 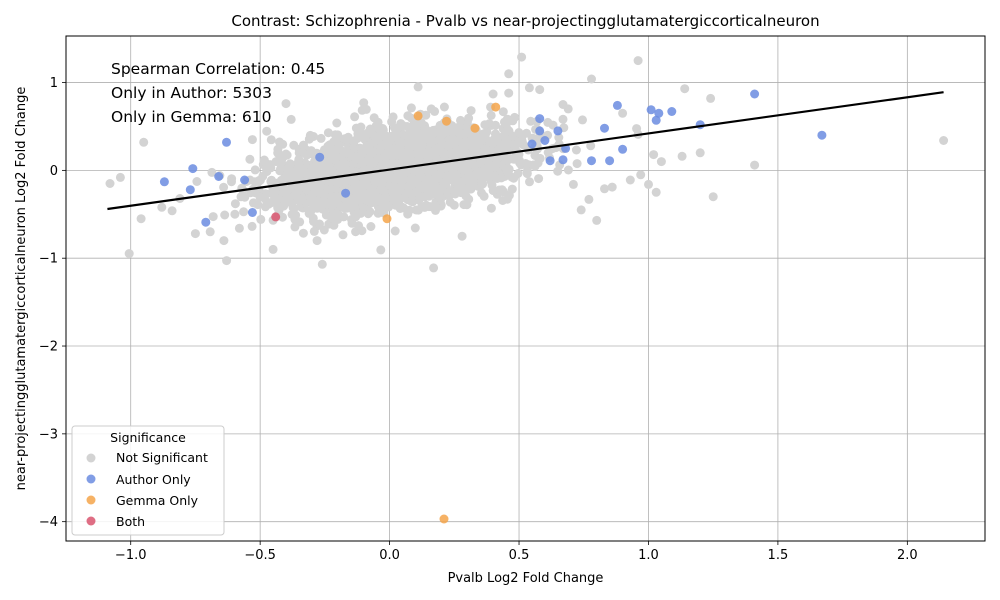 What do you see at coordinates (148, 437) in the screenshot?
I see `legend-title: Significance` at bounding box center [148, 437].